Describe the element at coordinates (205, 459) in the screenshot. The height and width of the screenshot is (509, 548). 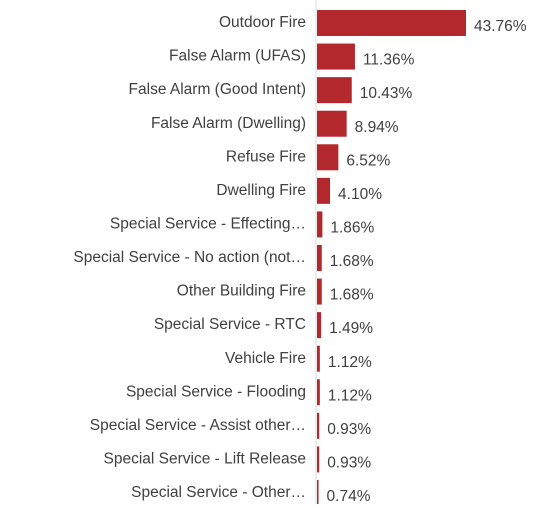
I see `category-label: Special Service - Lift Release` at that location.